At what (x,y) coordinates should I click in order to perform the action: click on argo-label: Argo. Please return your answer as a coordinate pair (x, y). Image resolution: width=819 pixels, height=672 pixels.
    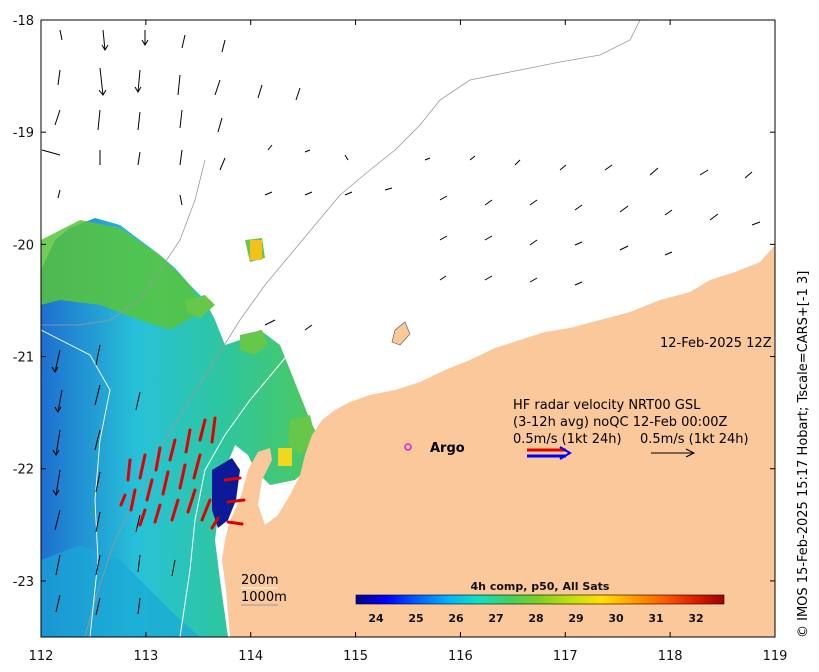
    Looking at the image, I should click on (447, 448).